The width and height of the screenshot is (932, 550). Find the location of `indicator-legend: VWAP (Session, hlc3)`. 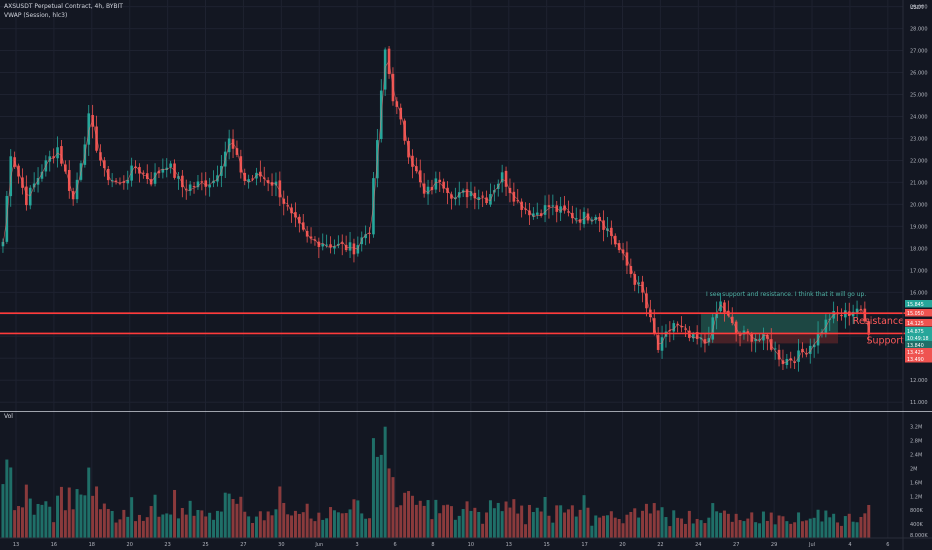

indicator-legend: VWAP (Session, hlc3) is located at coordinates (36, 15).